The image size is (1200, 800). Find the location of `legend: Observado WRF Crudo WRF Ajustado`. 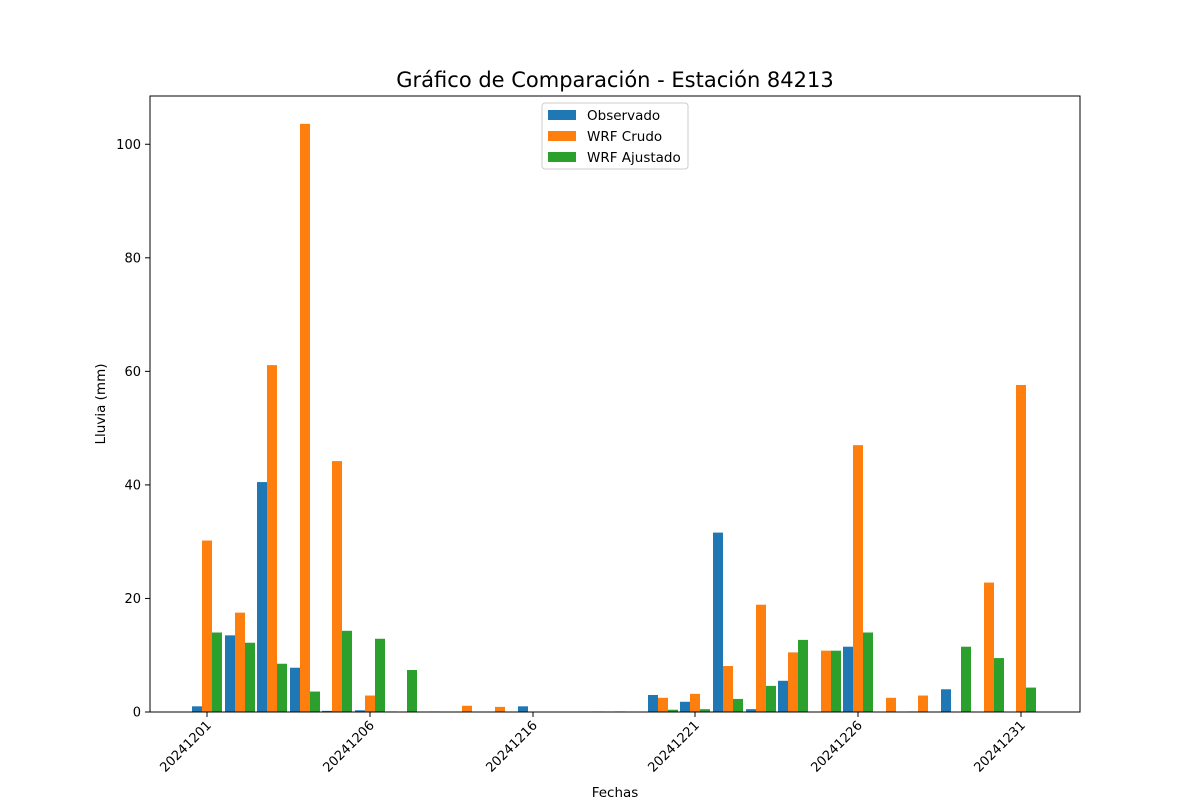

legend: Observado WRF Crudo WRF Ajustado is located at coordinates (615, 136).